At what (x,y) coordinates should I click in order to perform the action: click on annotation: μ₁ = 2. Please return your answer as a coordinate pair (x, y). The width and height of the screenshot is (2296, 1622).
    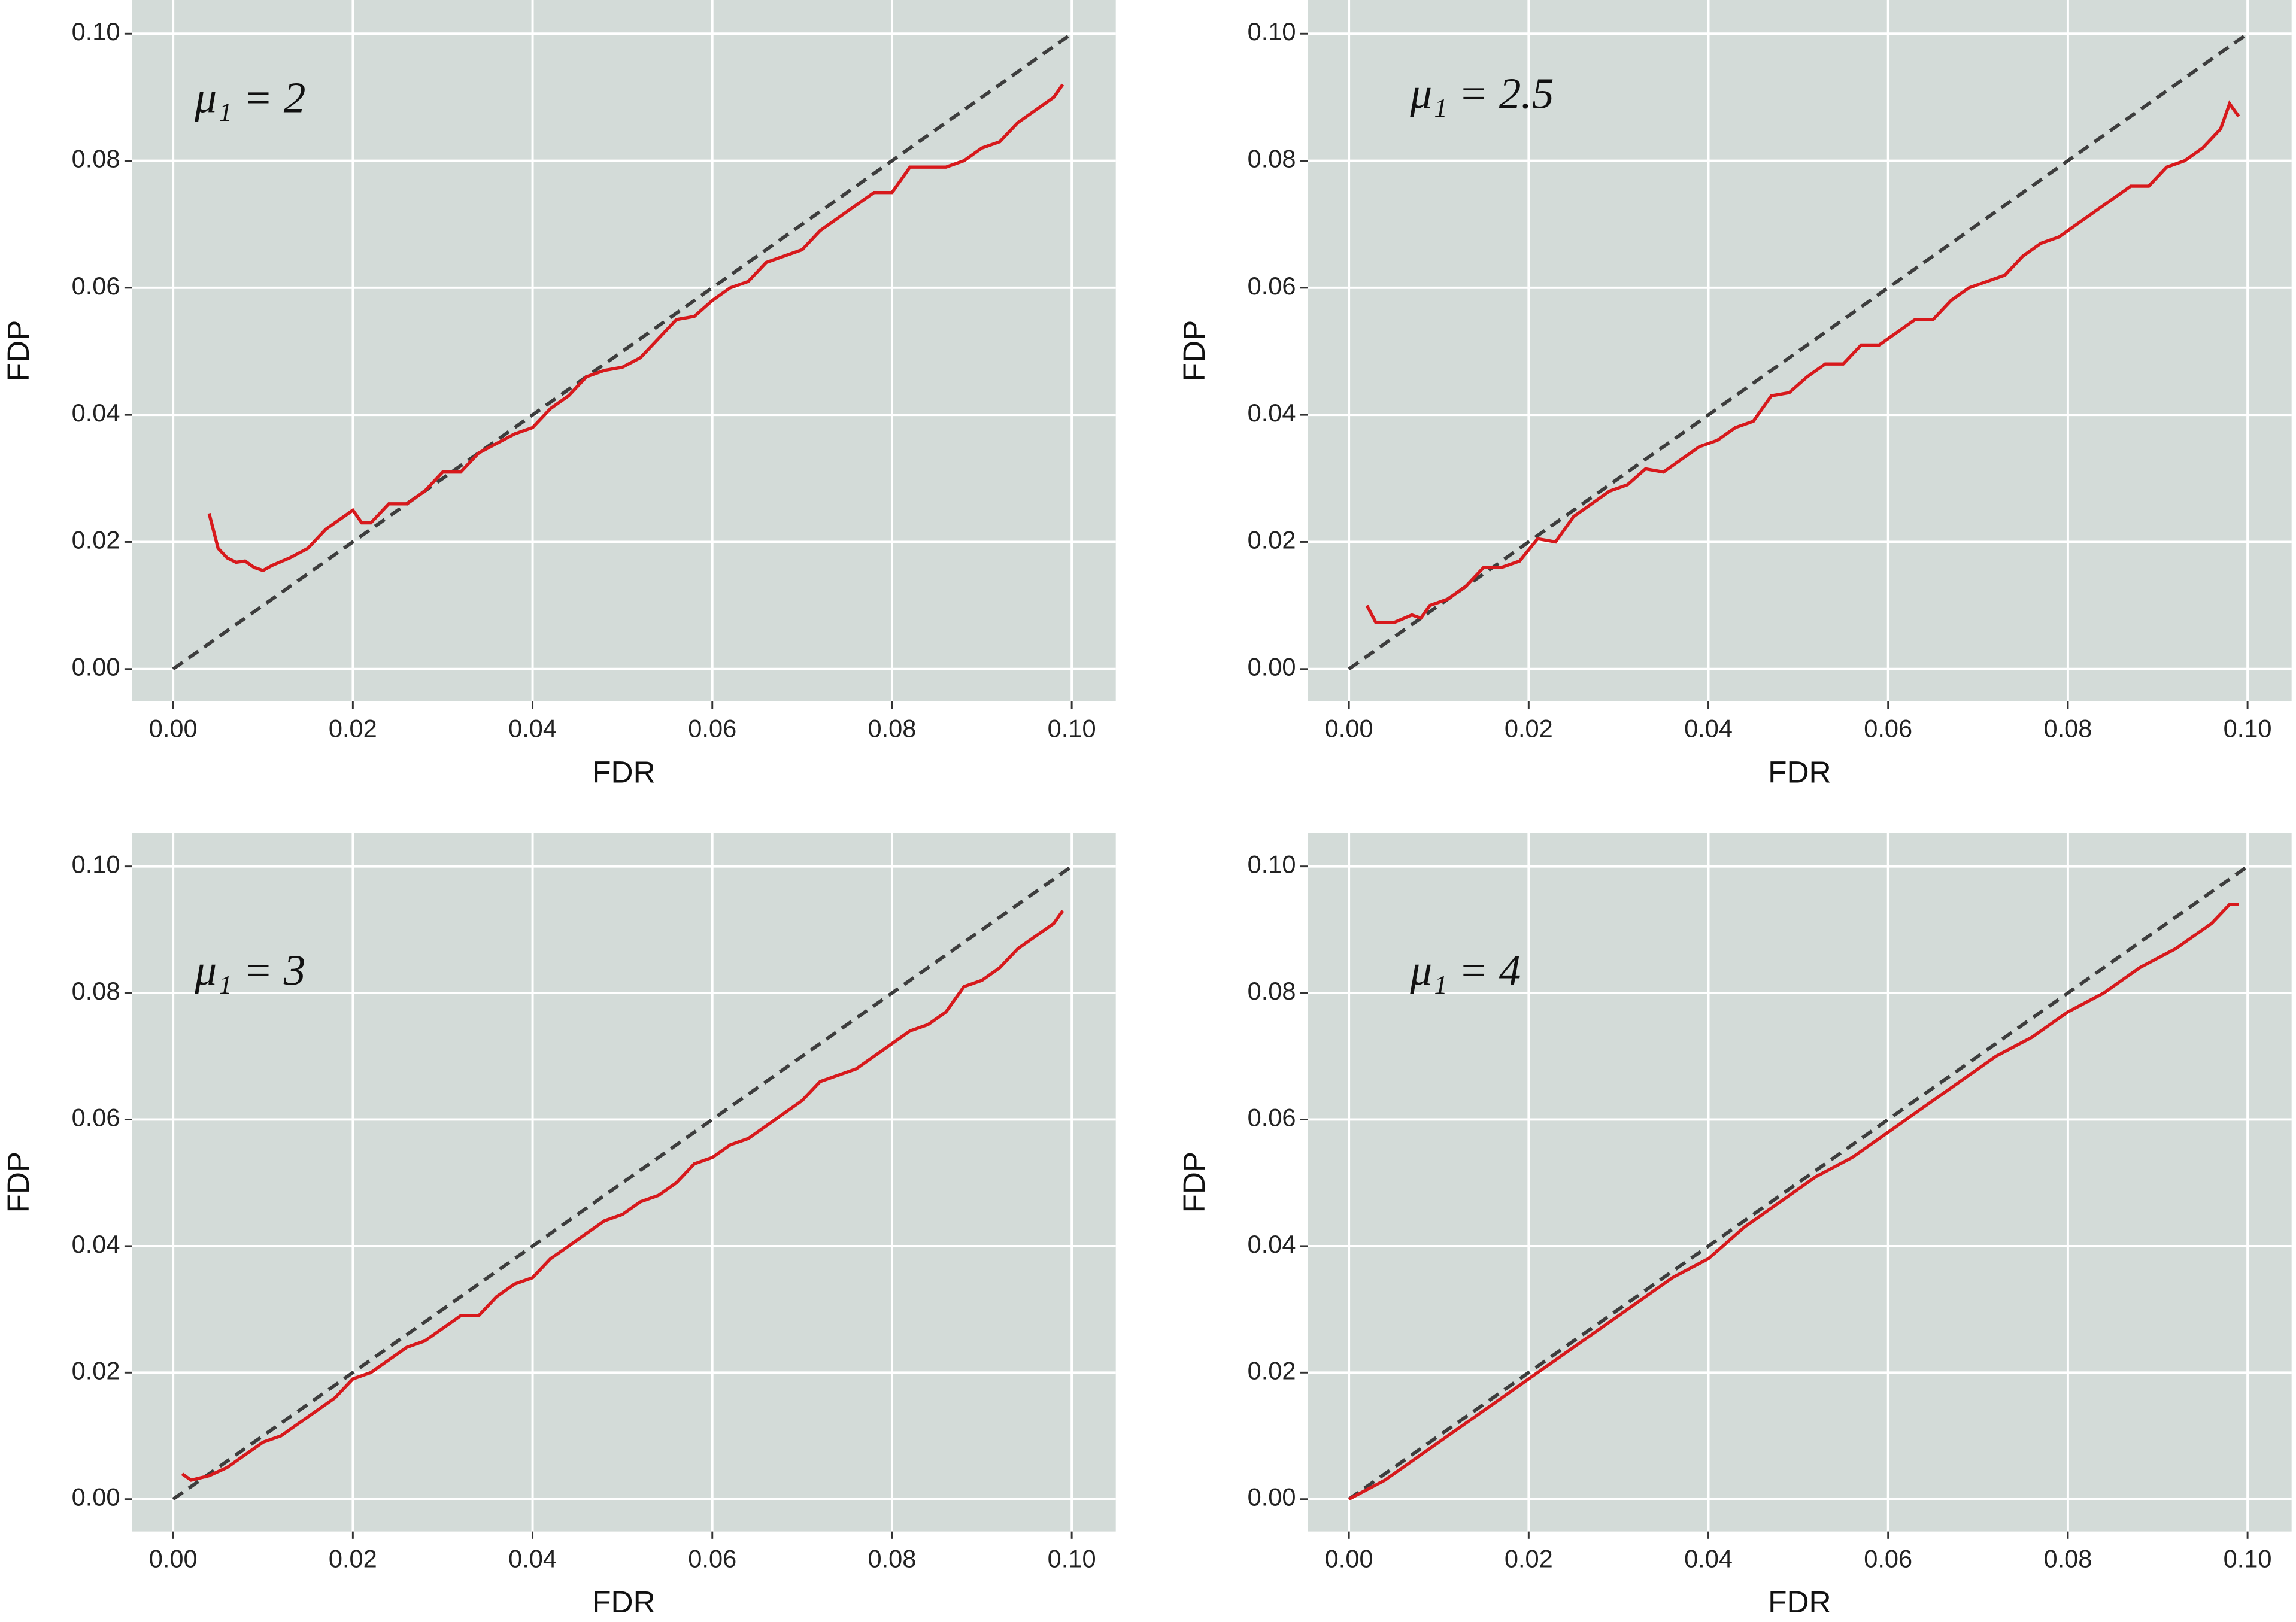
    Looking at the image, I should click on (249, 98).